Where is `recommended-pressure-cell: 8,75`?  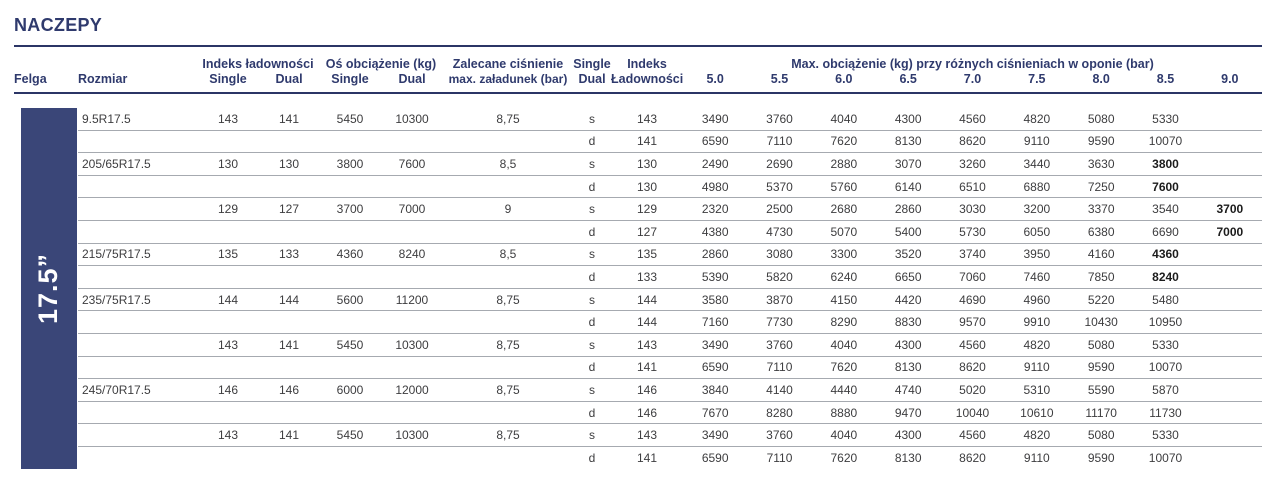 recommended-pressure-cell: 8,75 is located at coordinates (508, 299).